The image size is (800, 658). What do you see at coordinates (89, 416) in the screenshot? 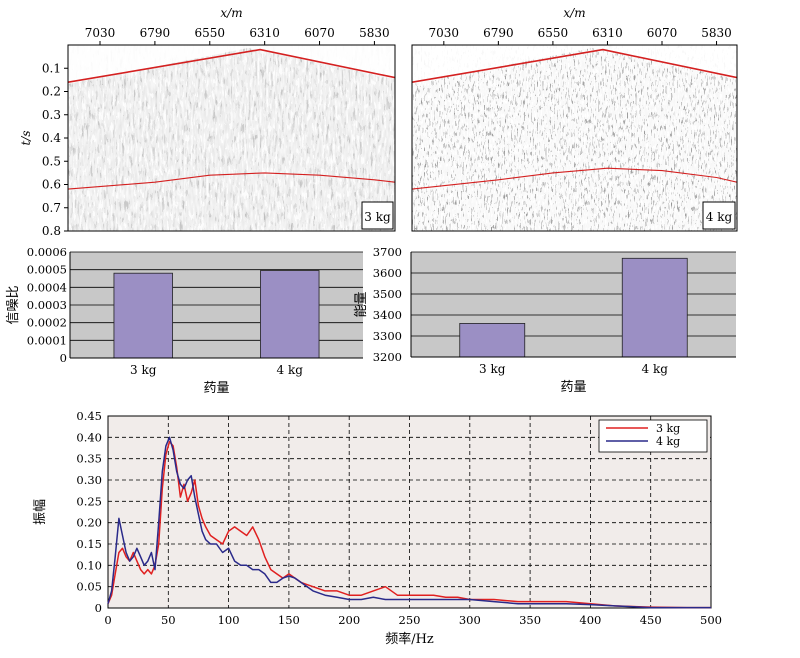
I see `y-tick-label: 0.45` at bounding box center [89, 416].